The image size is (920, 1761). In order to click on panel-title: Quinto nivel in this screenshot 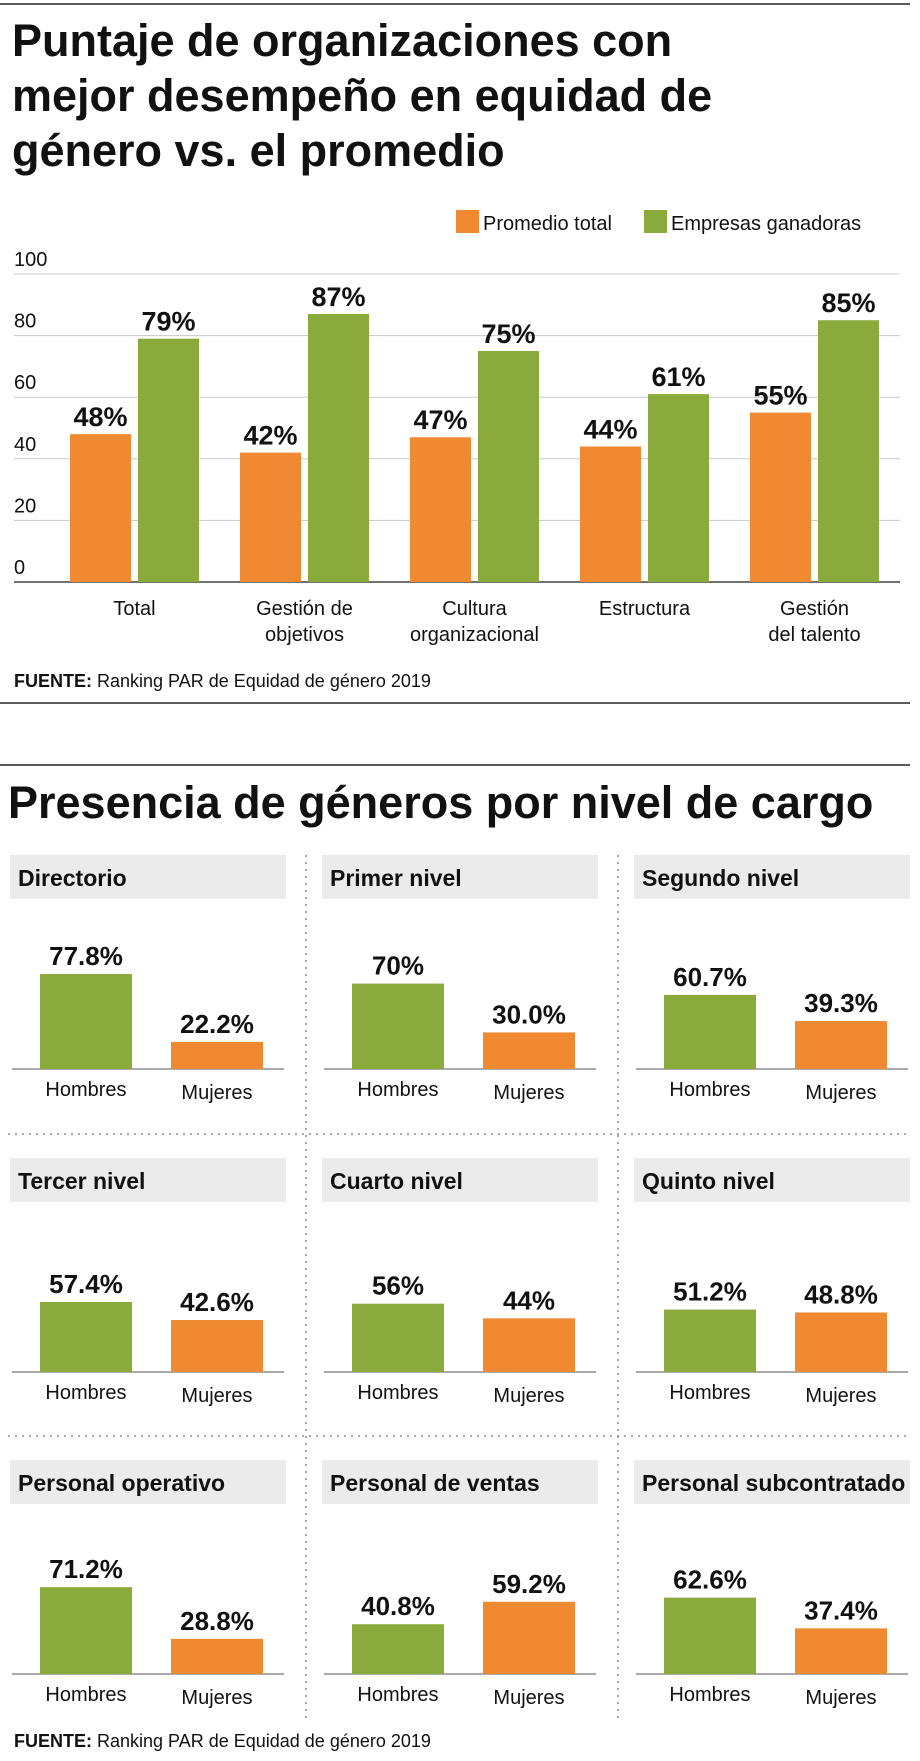, I will do `click(708, 1181)`.